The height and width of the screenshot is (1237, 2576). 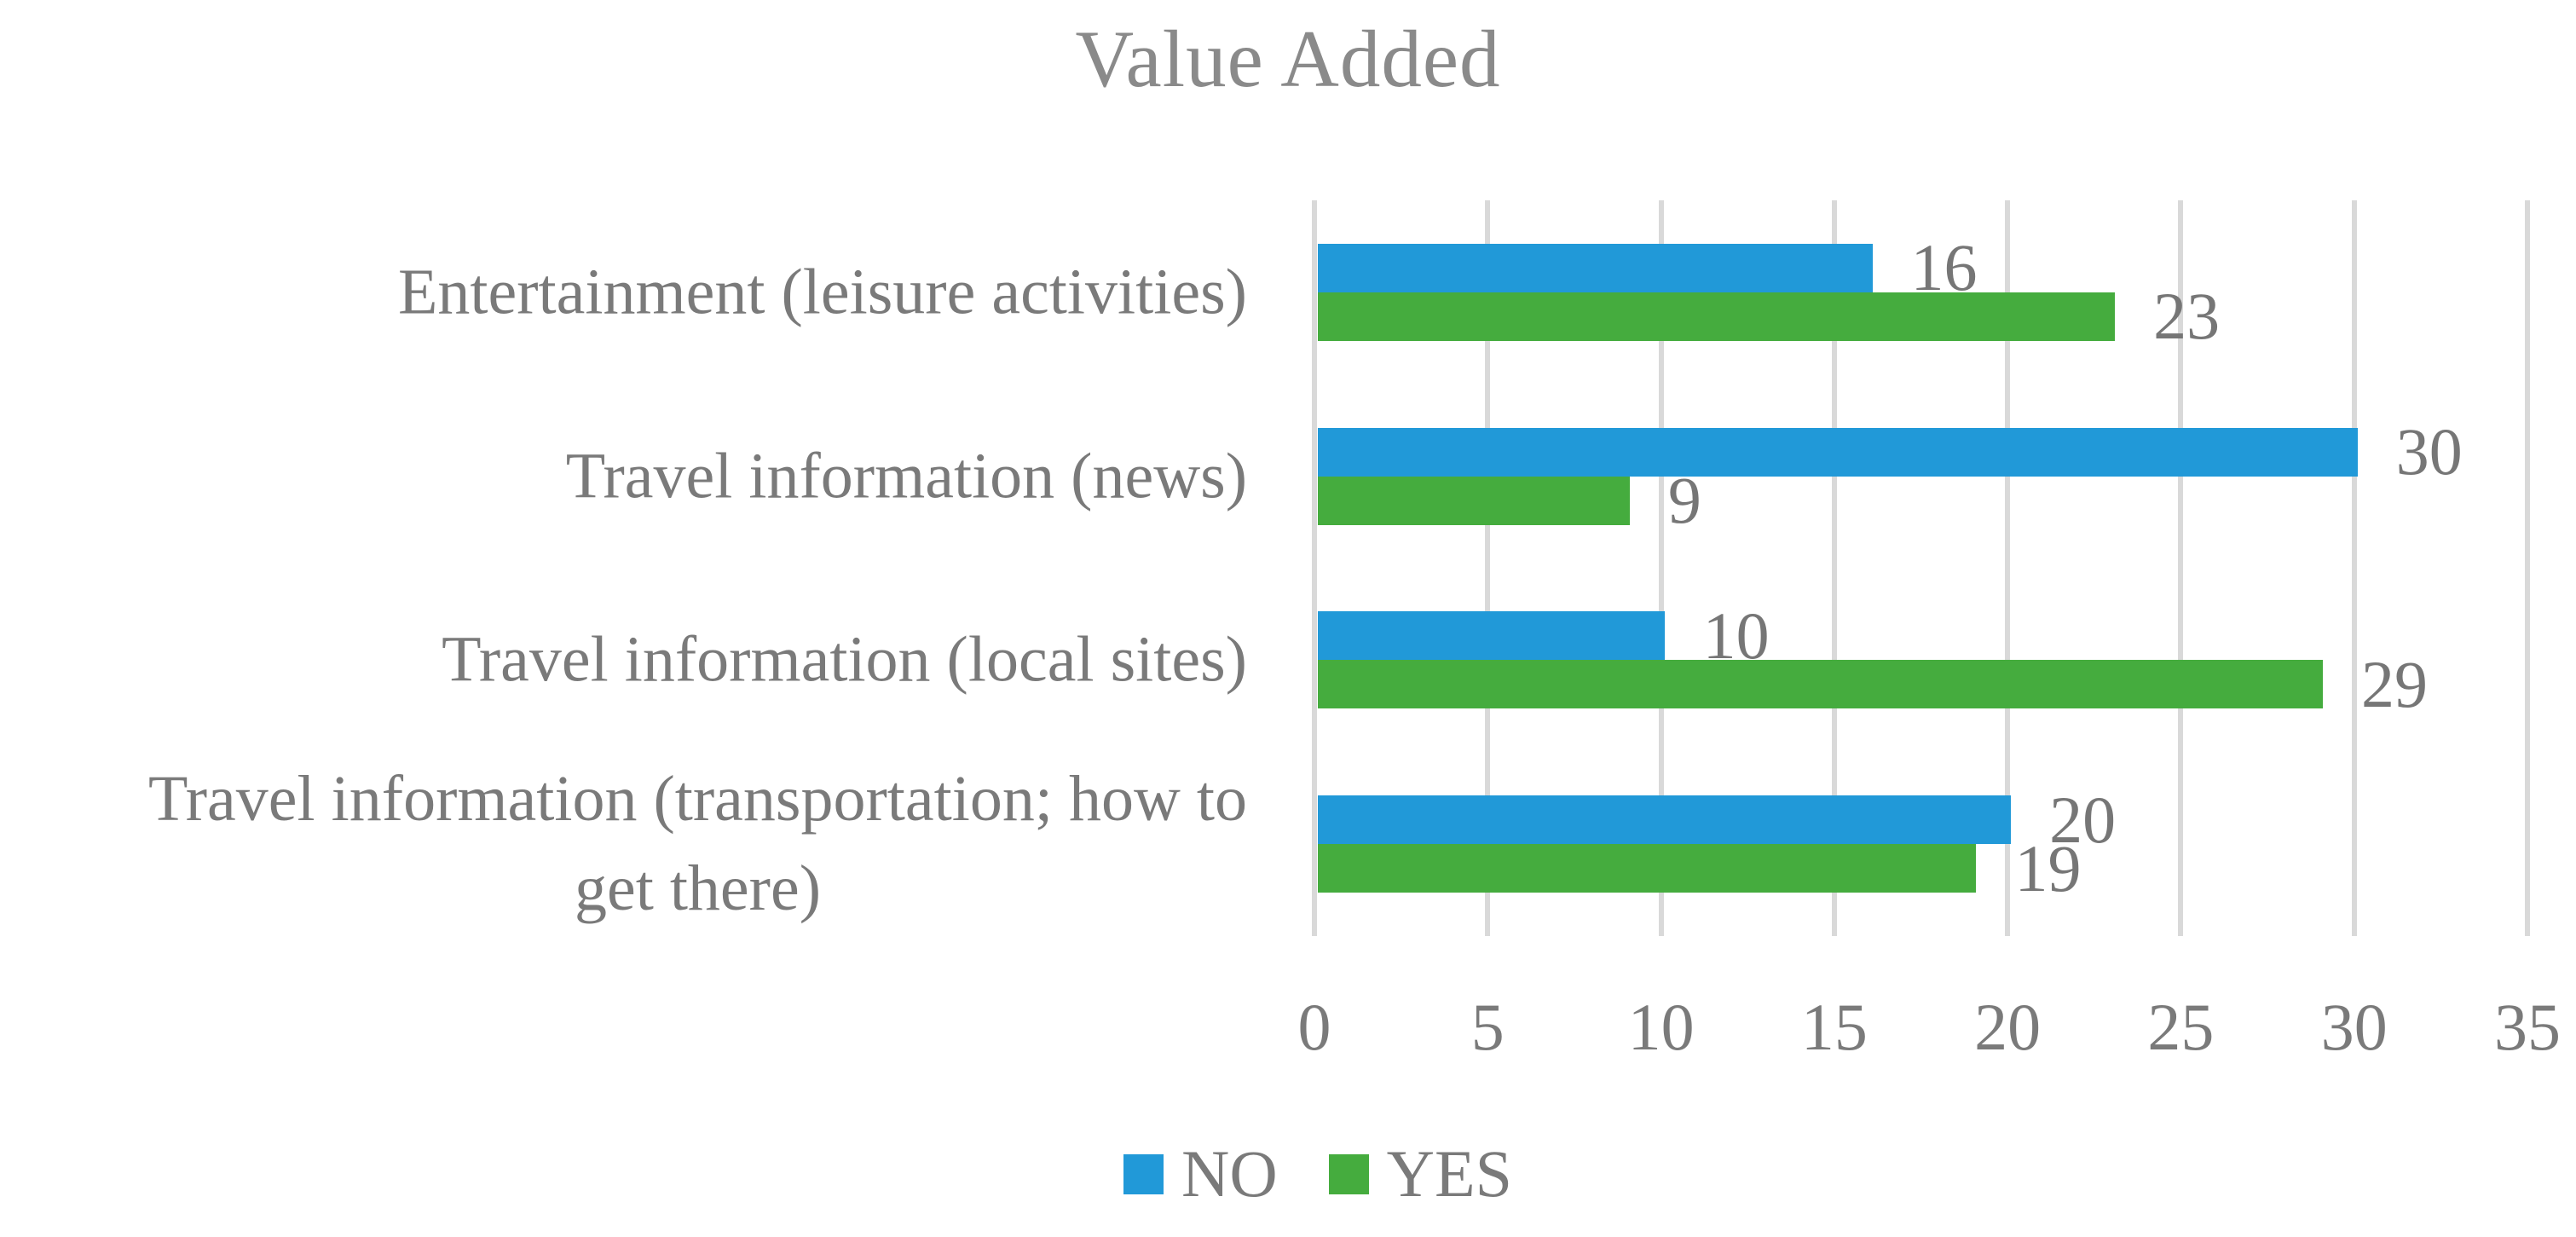 What do you see at coordinates (2083, 819) in the screenshot?
I see `value-label: 20` at bounding box center [2083, 819].